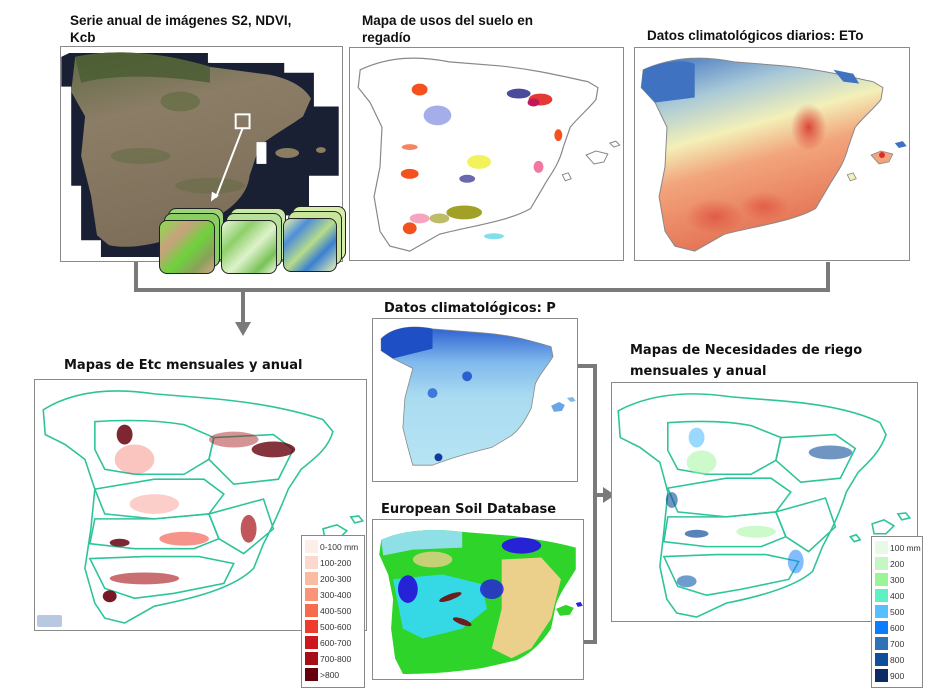 Image resolution: width=942 pixels, height=692 pixels. What do you see at coordinates (897, 643) in the screenshot?
I see `legend-needs-item: 700` at bounding box center [897, 643].